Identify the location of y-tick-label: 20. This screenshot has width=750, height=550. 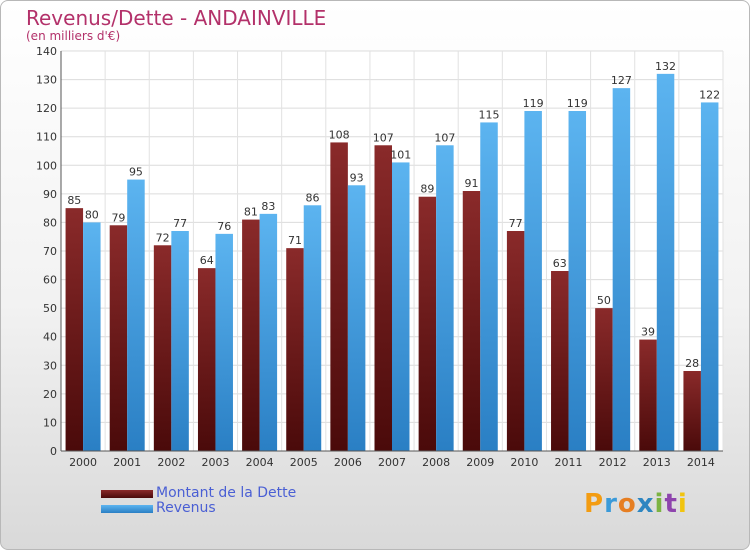
(50, 394).